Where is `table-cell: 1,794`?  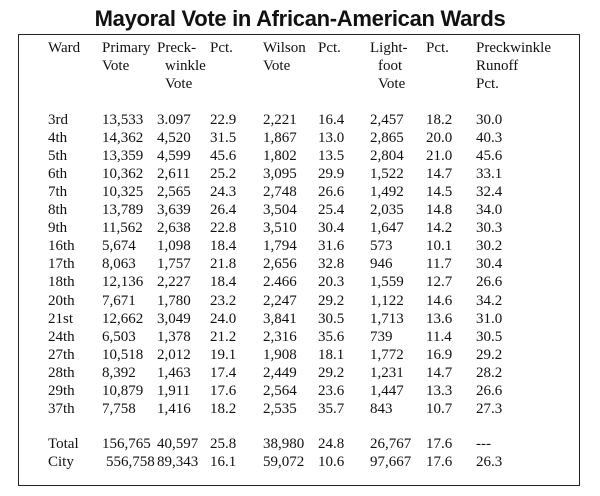
table-cell: 1,794 is located at coordinates (280, 246).